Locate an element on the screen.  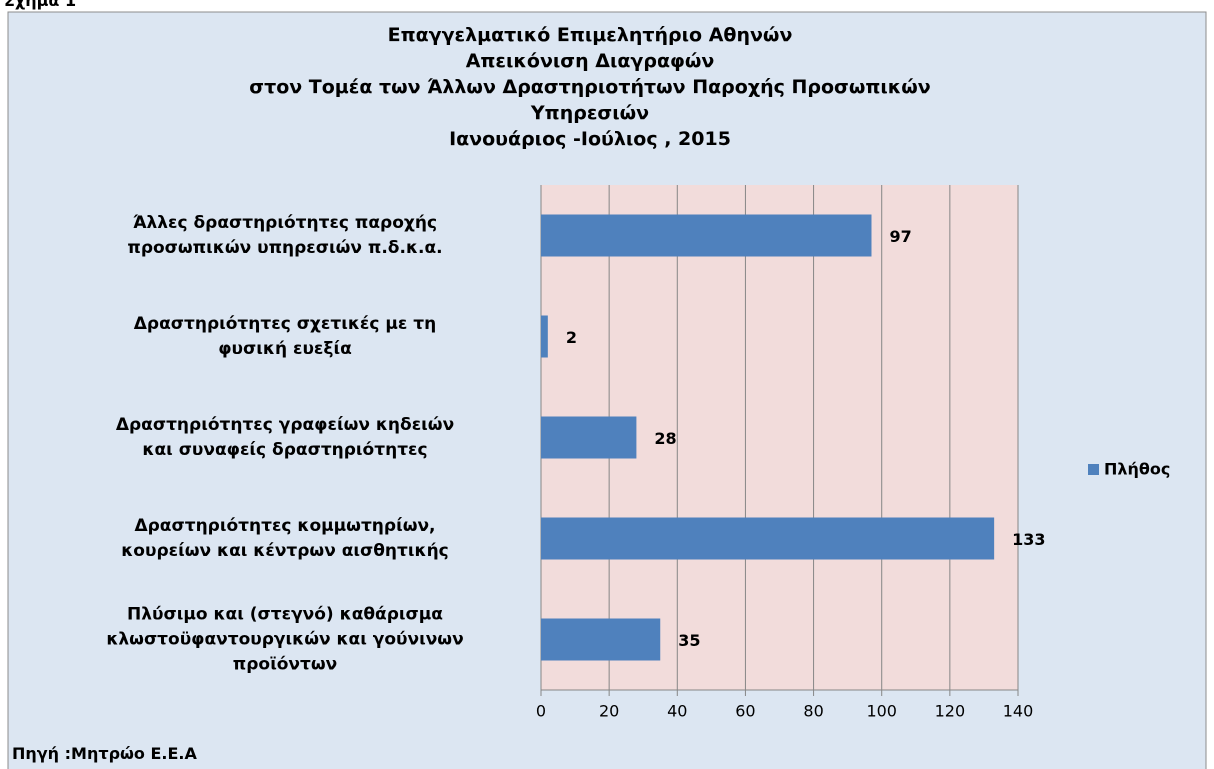
x-tick-label: 20 is located at coordinates (609, 711).